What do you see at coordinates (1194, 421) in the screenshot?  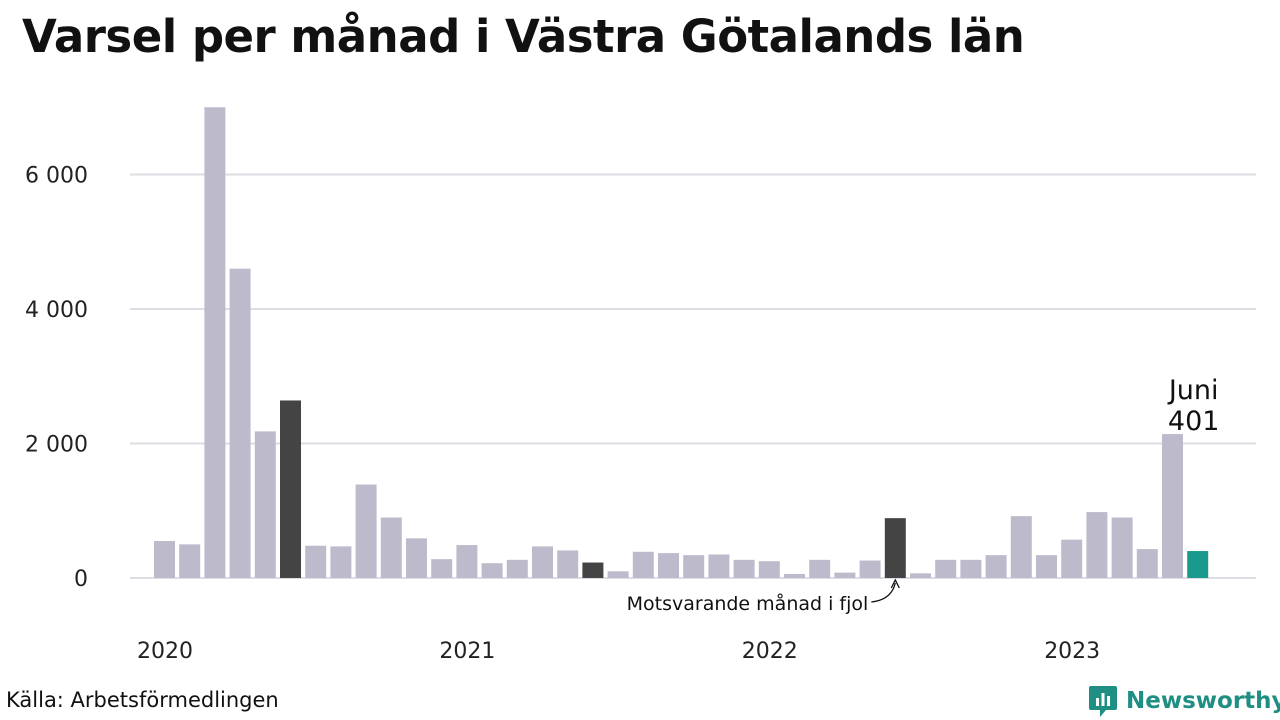 I see `latest-value-label: 401` at bounding box center [1194, 421].